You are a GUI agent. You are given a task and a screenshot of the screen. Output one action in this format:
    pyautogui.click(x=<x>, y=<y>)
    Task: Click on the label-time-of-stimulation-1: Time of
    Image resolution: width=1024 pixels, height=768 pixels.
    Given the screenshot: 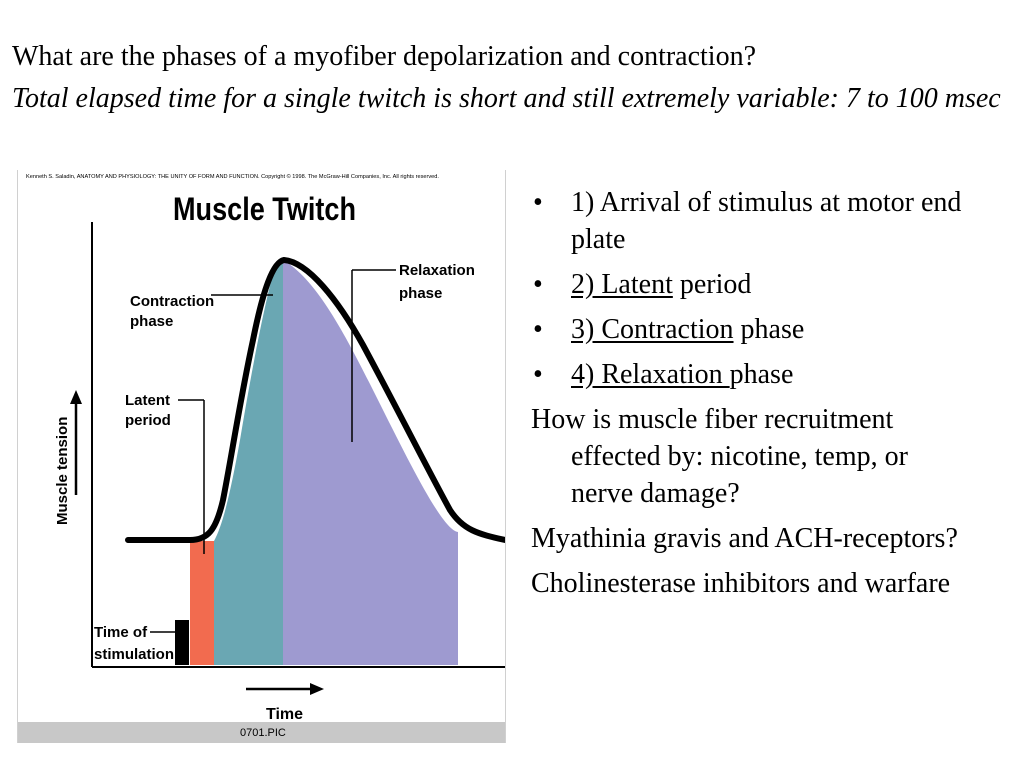 What is the action you would take?
    pyautogui.click(x=121, y=632)
    